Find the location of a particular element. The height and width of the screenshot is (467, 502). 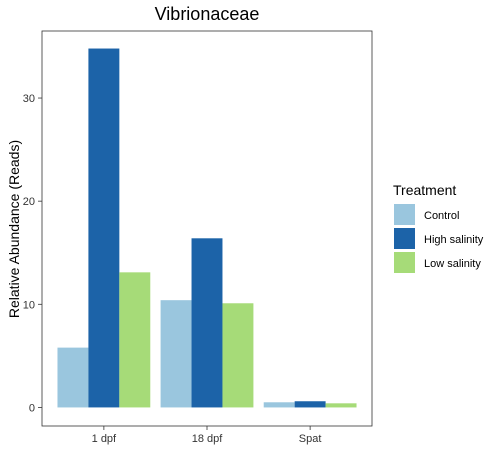

bar-control-18-dpf is located at coordinates (176, 354).